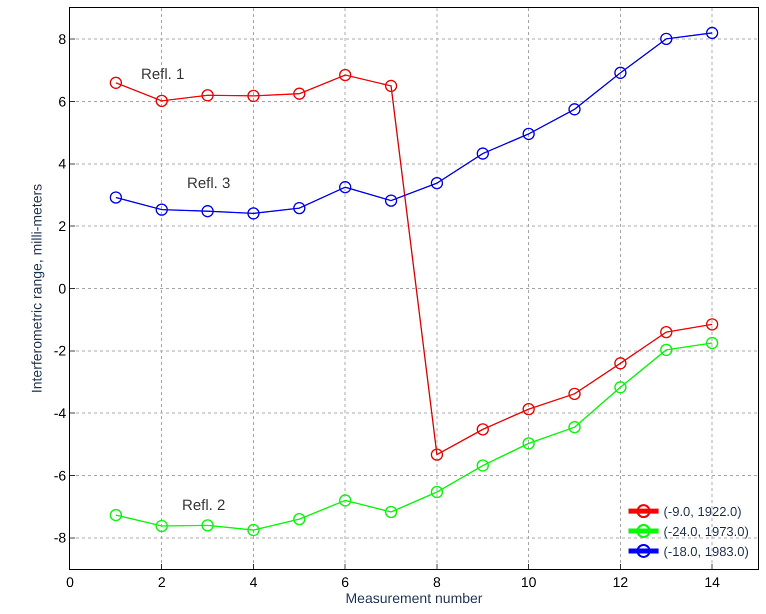 The image size is (766, 614). Describe the element at coordinates (60, 538) in the screenshot. I see `y-tick-label: -8` at that location.